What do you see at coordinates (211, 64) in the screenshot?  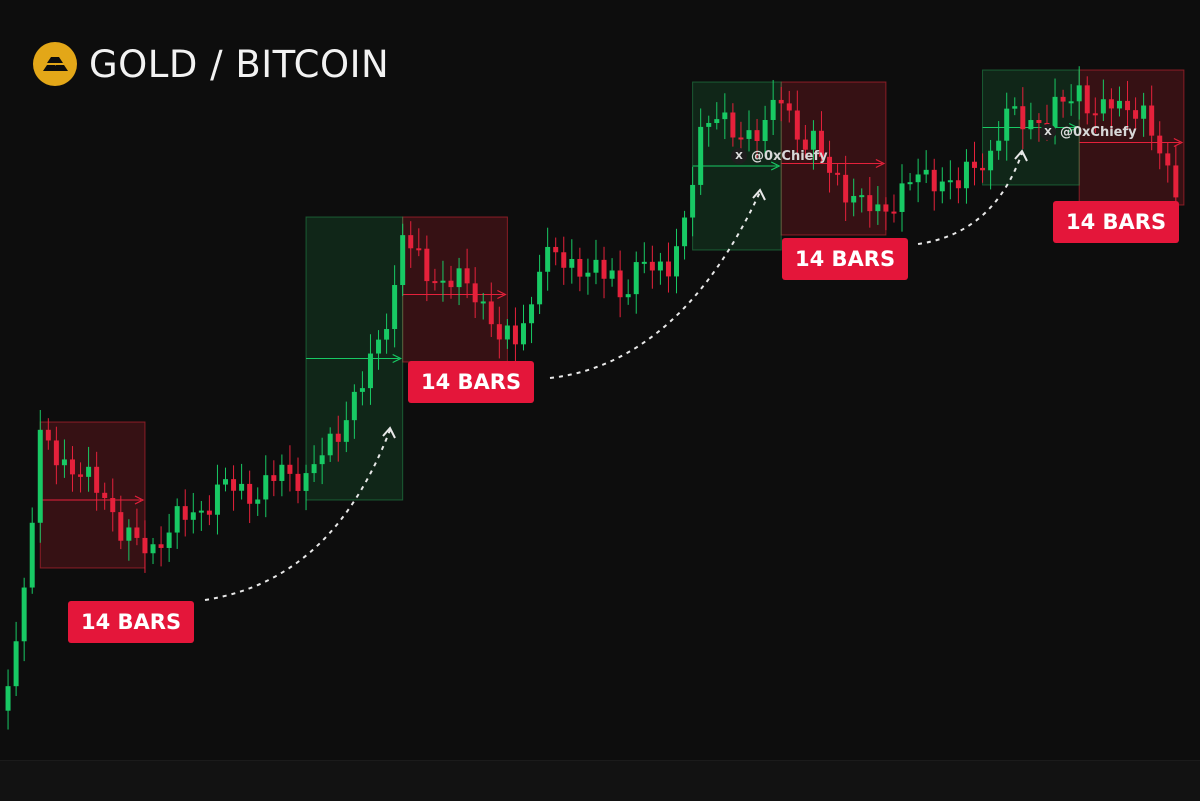 I see `chart-header: GOLD / BITCOIN` at bounding box center [211, 64].